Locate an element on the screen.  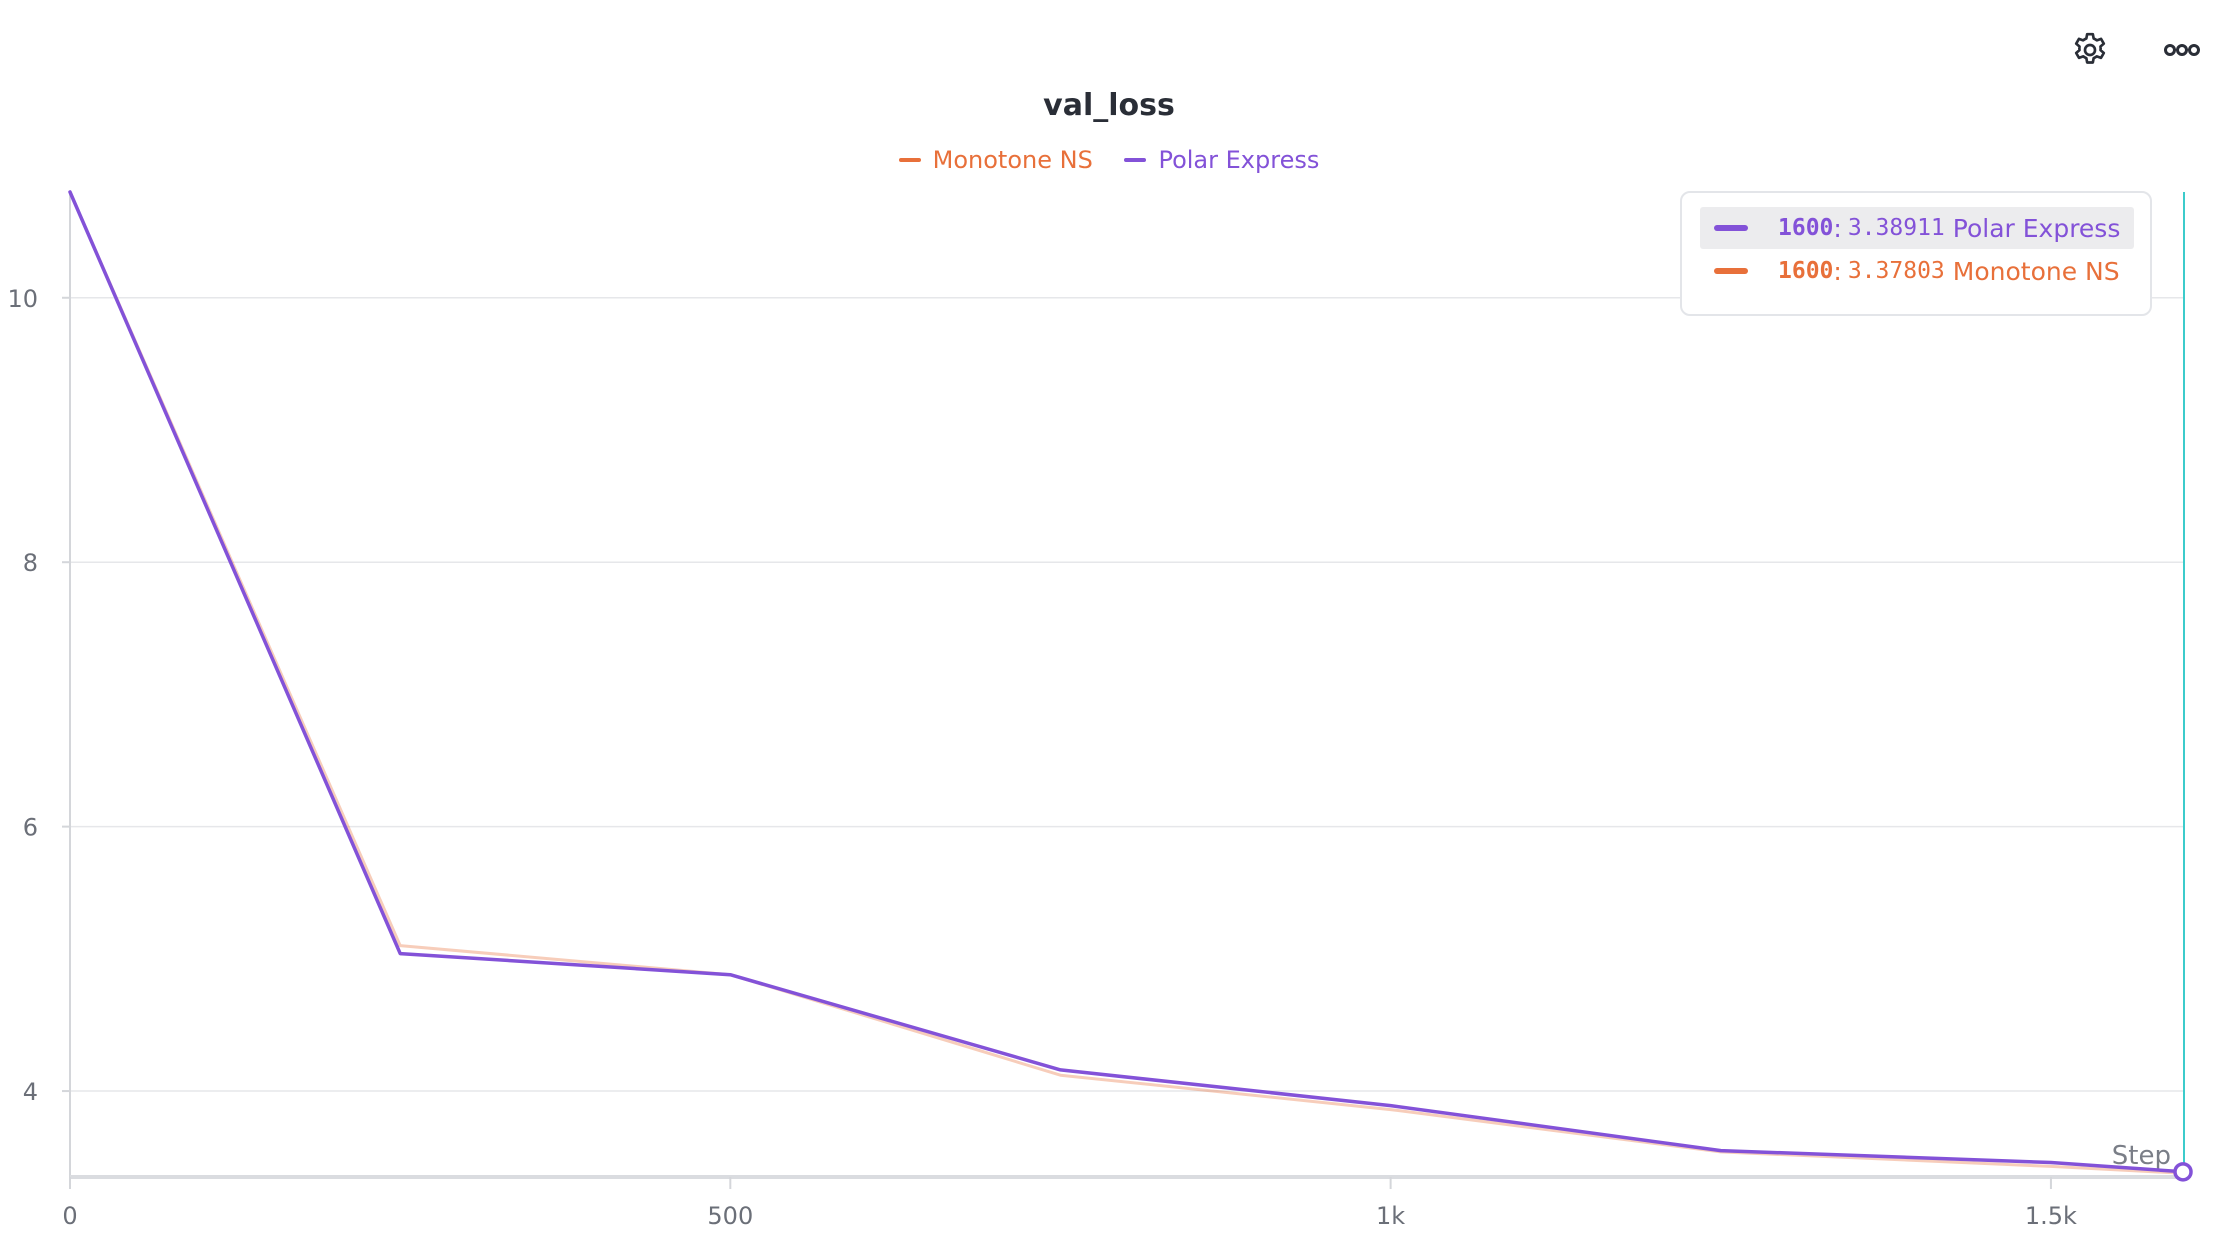
tooltip-value: 3.38911 is located at coordinates (1896, 228).